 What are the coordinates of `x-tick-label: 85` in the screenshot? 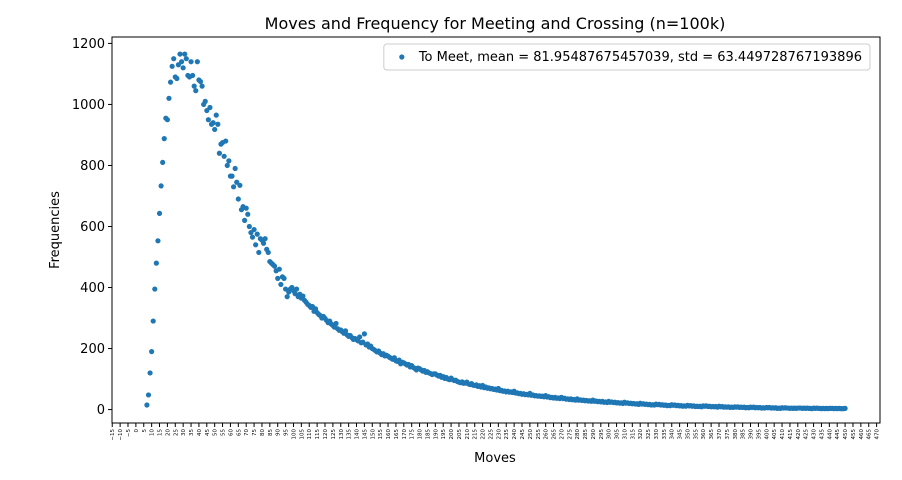 It's located at (271, 432).